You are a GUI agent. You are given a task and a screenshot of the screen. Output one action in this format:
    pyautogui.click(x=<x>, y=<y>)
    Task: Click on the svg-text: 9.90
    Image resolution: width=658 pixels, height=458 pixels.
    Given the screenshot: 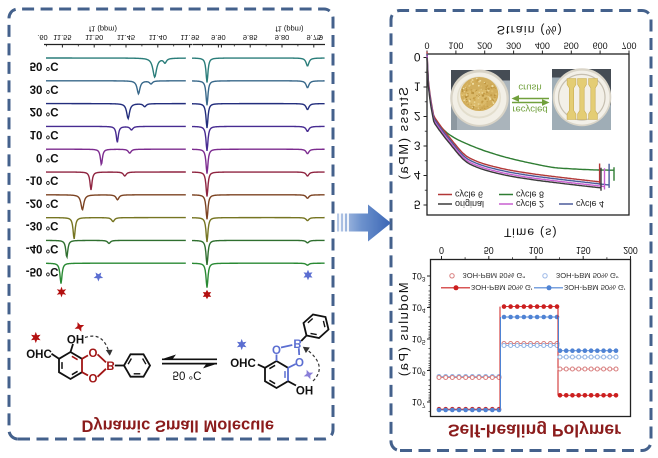 What is the action you would take?
    pyautogui.click(x=218, y=37)
    